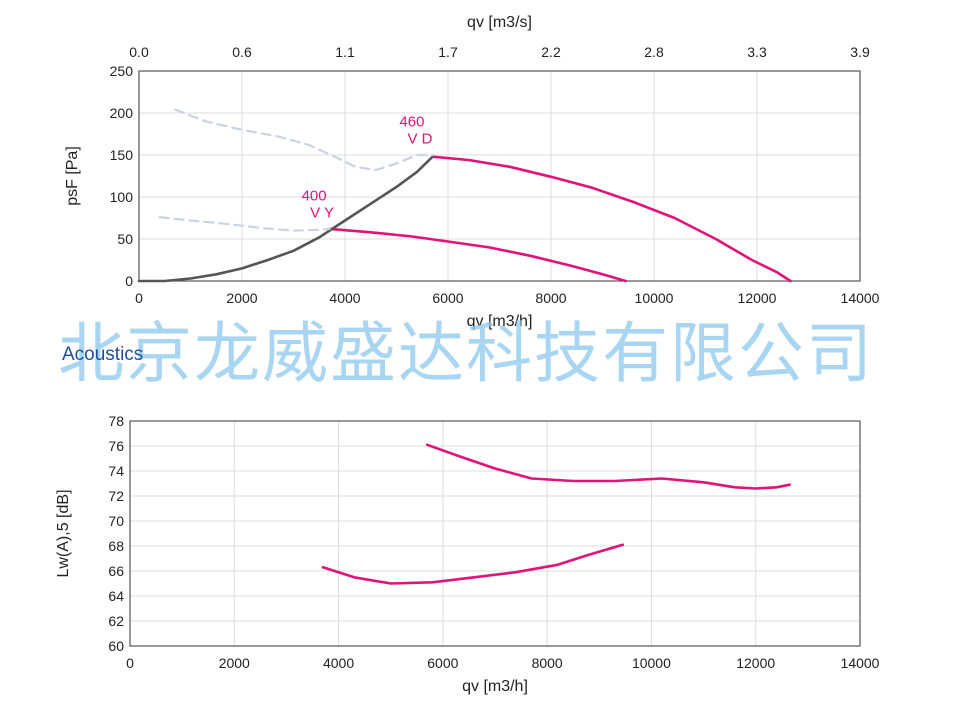  I want to click on chart2-y-tick-label: 62, so click(116, 621).